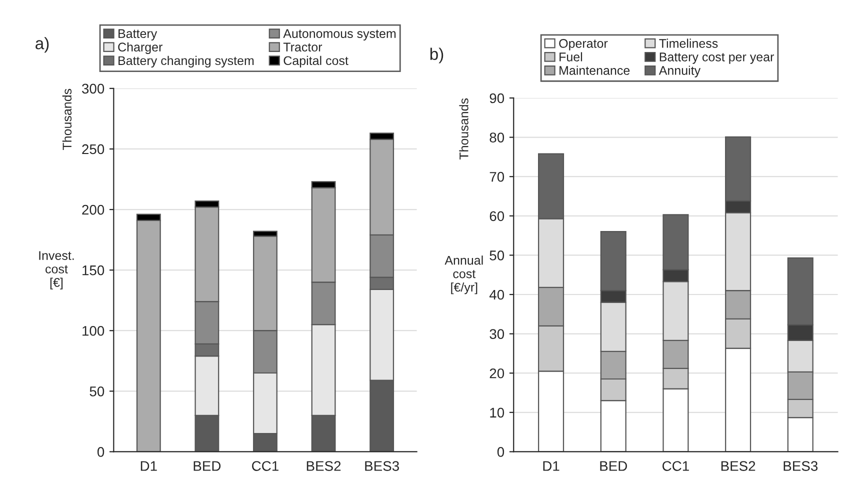  What do you see at coordinates (93, 149) in the screenshot?
I see `y-tick-label: 250` at bounding box center [93, 149].